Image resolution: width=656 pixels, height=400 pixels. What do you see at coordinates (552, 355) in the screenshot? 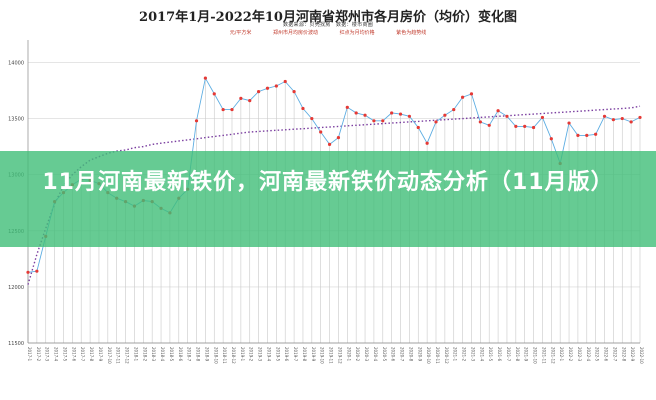
I see `x-tick-label: 2021-12` at bounding box center [552, 355].